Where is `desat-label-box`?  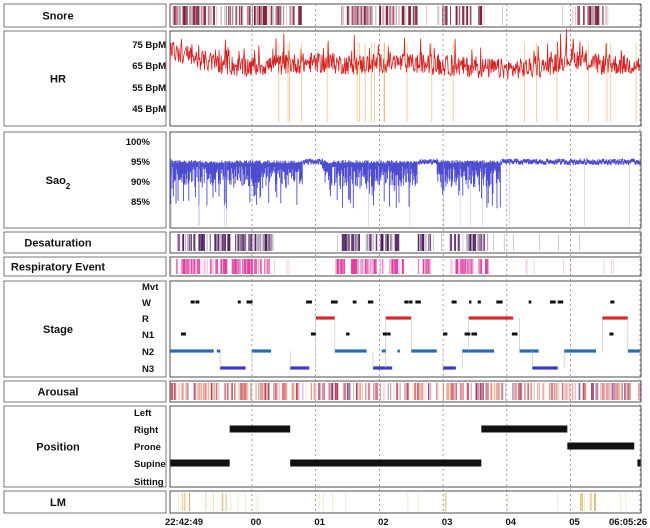
desat-label-box is located at coordinates (85, 242).